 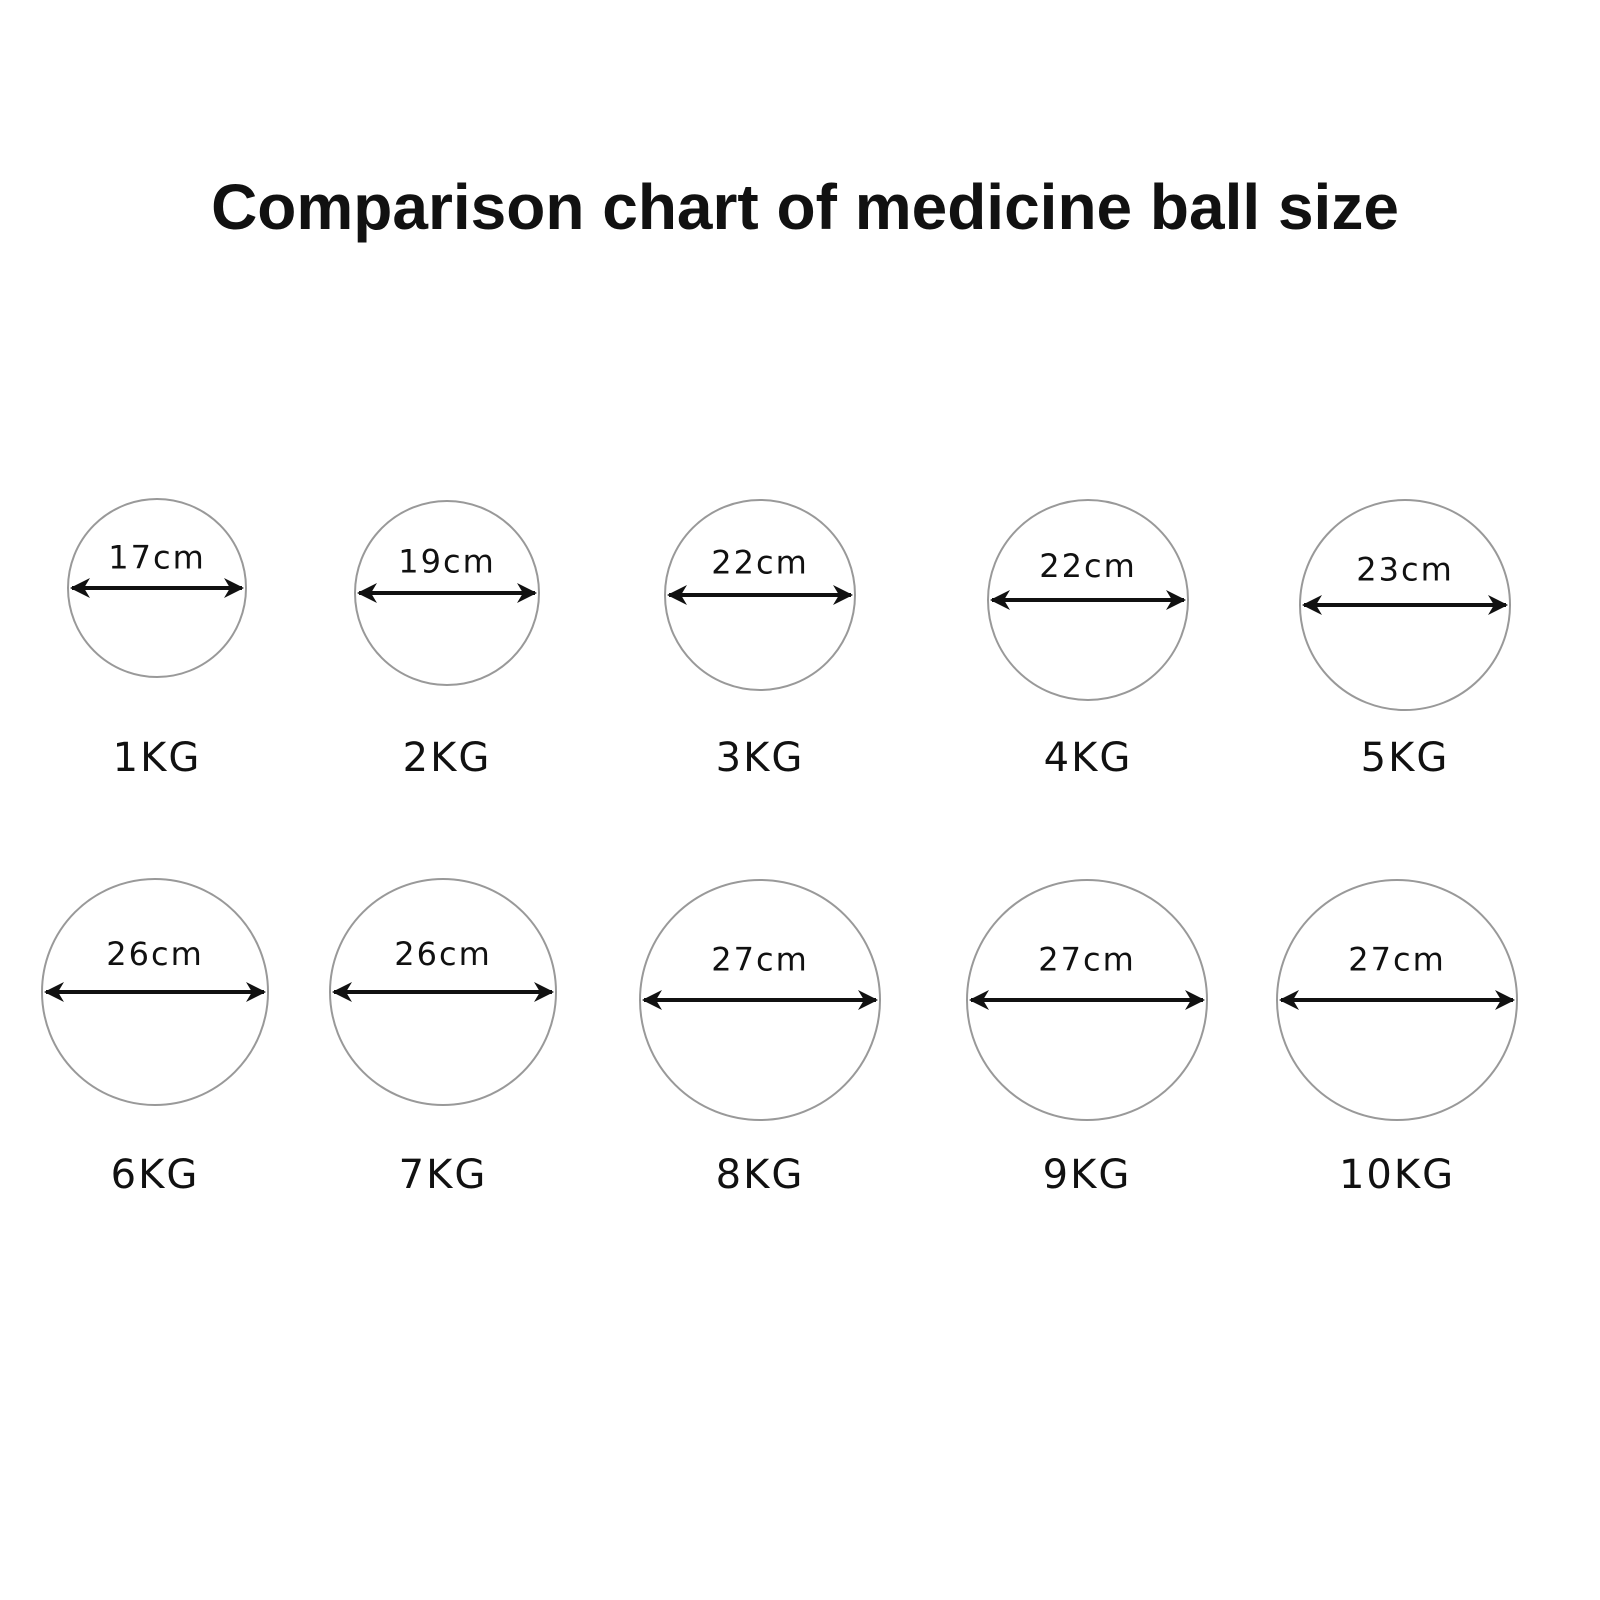 What do you see at coordinates (157, 758) in the screenshot?
I see `weight-label: 1KG` at bounding box center [157, 758].